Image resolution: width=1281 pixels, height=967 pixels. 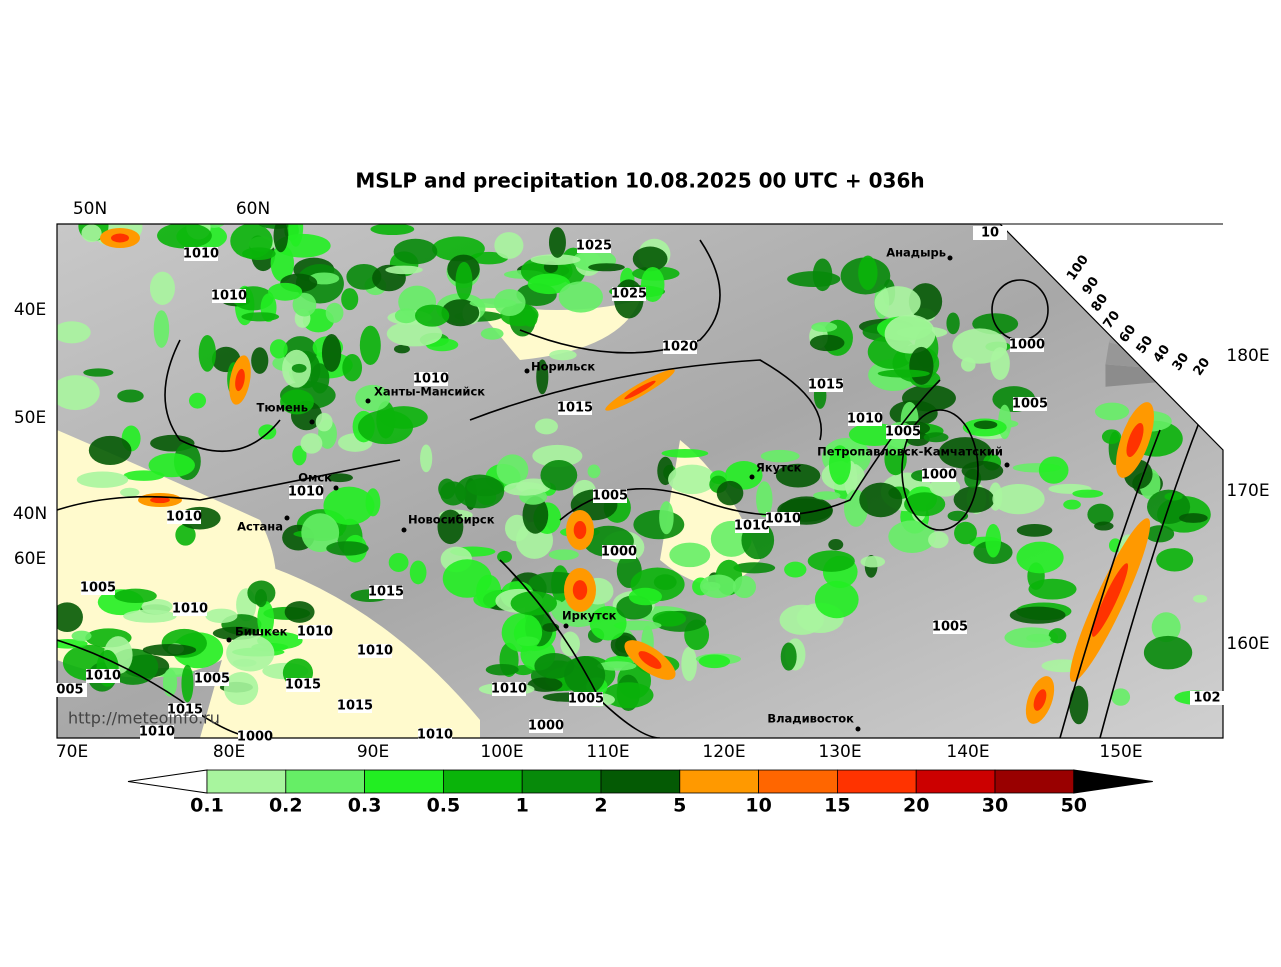 What do you see at coordinates (1113, 781) in the screenshot?
I see `colorbar-over` at bounding box center [1113, 781].